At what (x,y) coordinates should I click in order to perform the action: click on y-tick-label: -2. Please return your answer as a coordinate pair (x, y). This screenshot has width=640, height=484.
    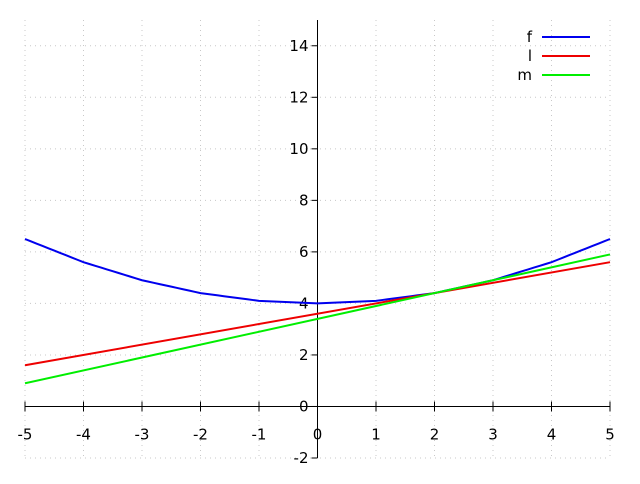
    Looking at the image, I should click on (301, 458).